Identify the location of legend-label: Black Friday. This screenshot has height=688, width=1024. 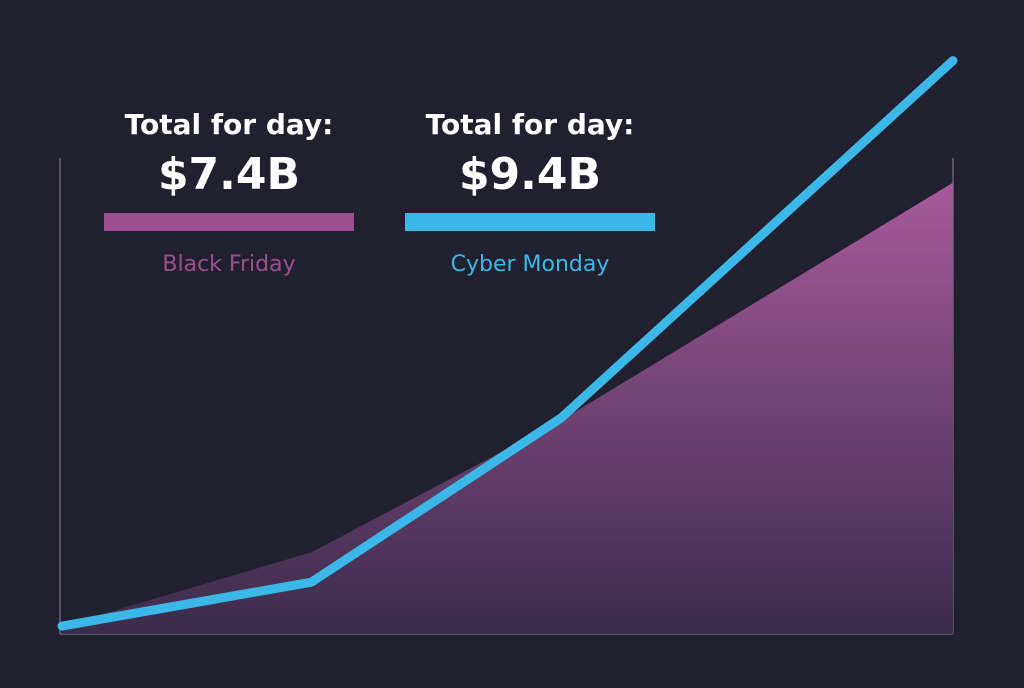
(228, 264).